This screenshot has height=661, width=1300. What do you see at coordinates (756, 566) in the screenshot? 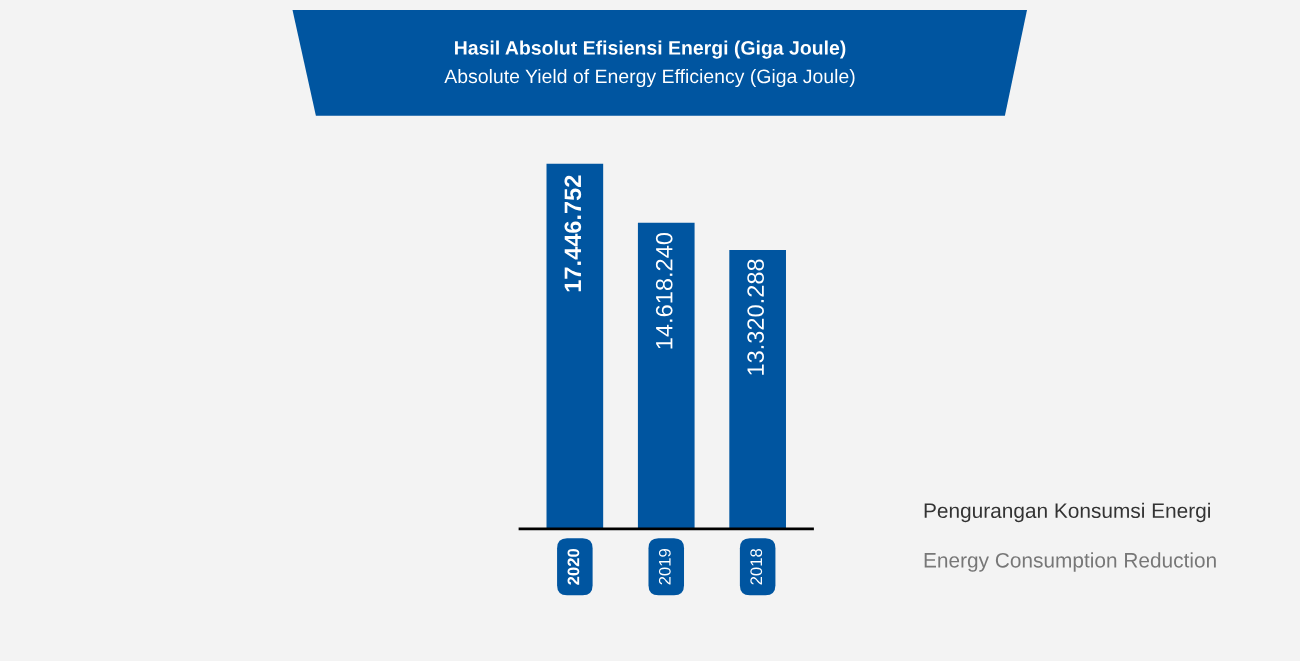
I see `x-tick-label: 2018` at bounding box center [756, 566].